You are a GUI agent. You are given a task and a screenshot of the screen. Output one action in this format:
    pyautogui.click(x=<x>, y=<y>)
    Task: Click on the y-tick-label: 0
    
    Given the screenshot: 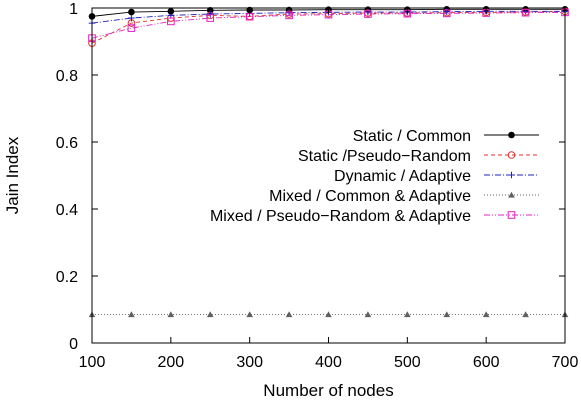 What is the action you would take?
    pyautogui.click(x=73, y=344)
    